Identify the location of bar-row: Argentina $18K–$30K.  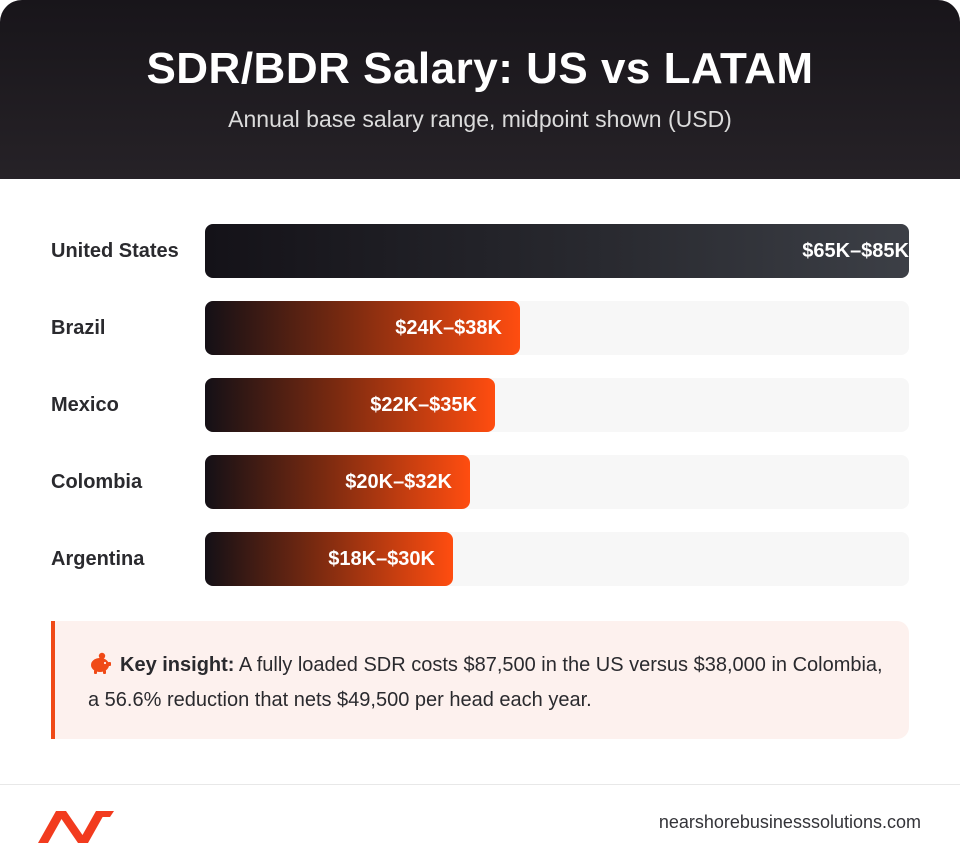
(480, 559).